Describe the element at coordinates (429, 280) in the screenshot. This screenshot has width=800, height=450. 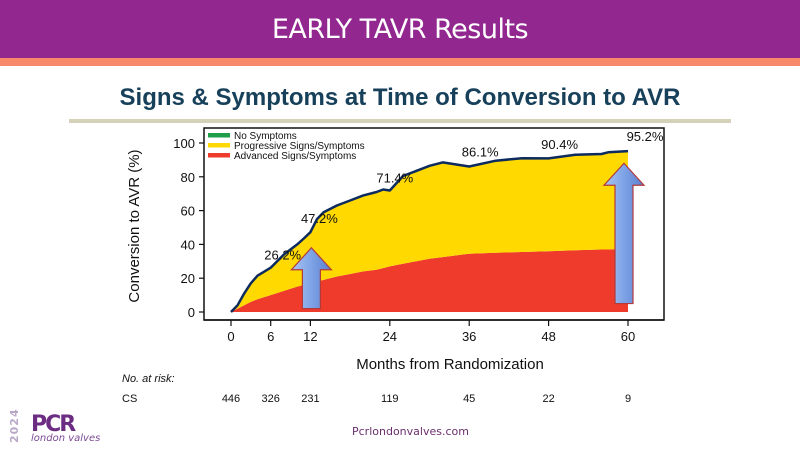
I see `area-advanced-signs-symptoms` at that location.